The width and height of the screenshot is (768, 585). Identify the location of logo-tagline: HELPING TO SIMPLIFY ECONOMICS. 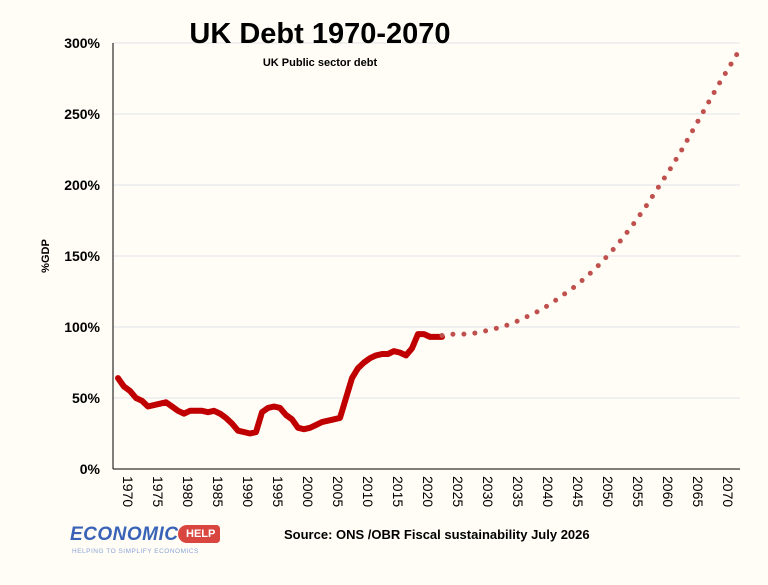
(135, 551).